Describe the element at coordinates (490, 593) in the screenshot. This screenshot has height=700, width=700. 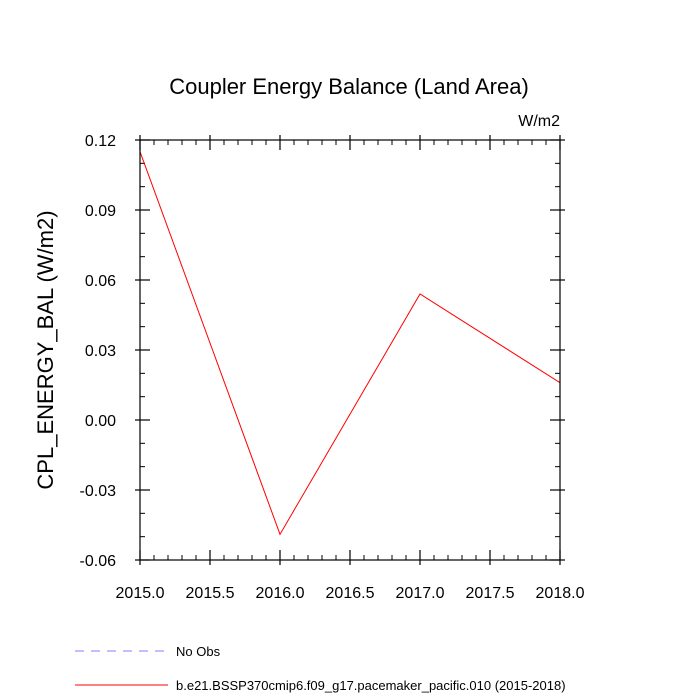
I see `x-tick-label: 2017.5` at that location.